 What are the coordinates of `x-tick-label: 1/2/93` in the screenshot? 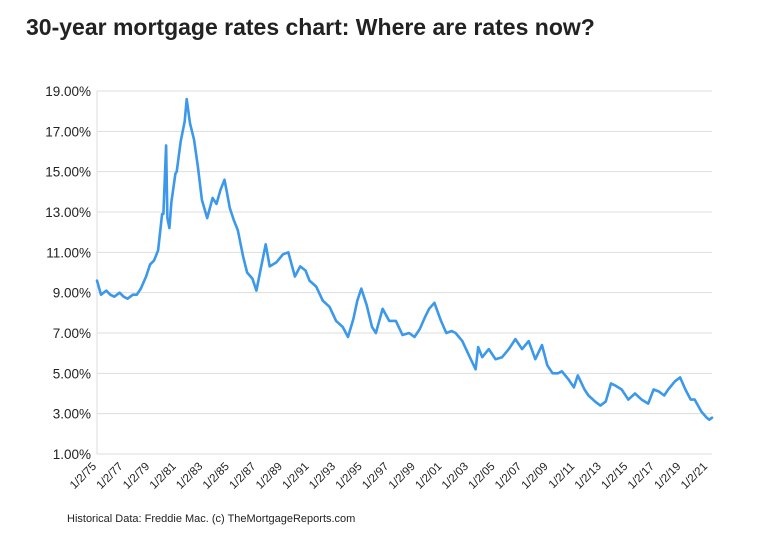 It's located at (322, 476).